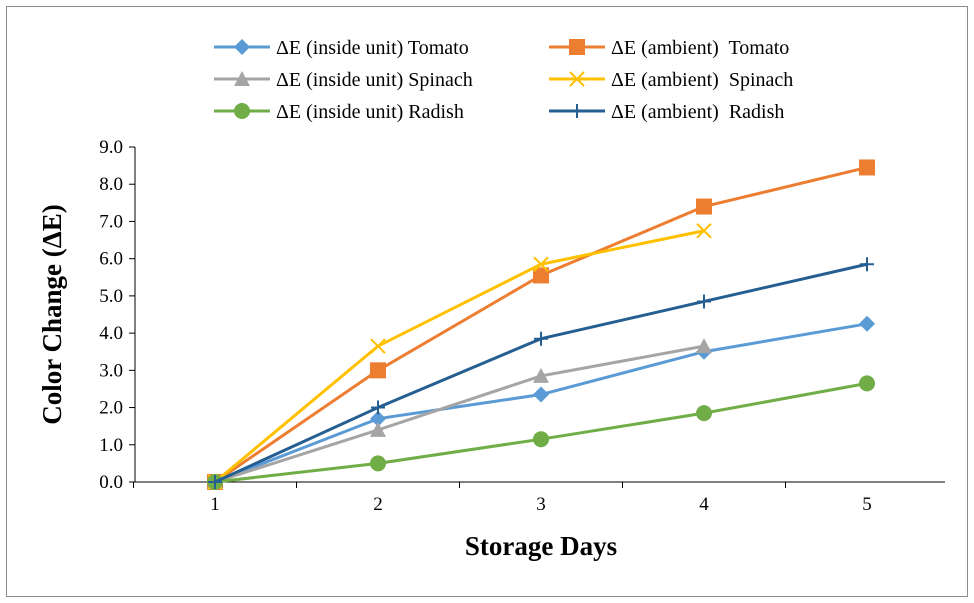  I want to click on y-tick-label: 5.0, so click(111, 296).